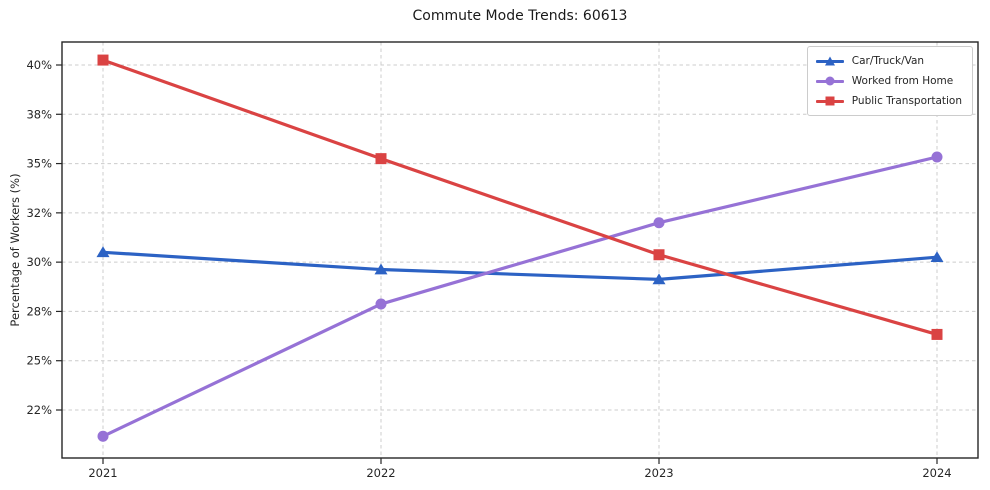  Describe the element at coordinates (39, 311) in the screenshot. I see `y-tick-label: 28%` at that location.